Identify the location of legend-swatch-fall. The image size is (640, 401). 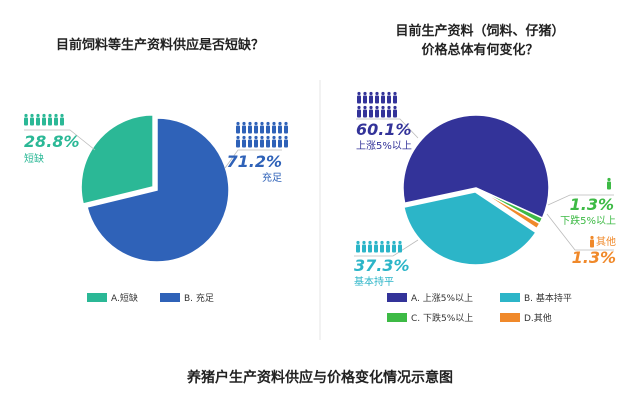
(397, 317).